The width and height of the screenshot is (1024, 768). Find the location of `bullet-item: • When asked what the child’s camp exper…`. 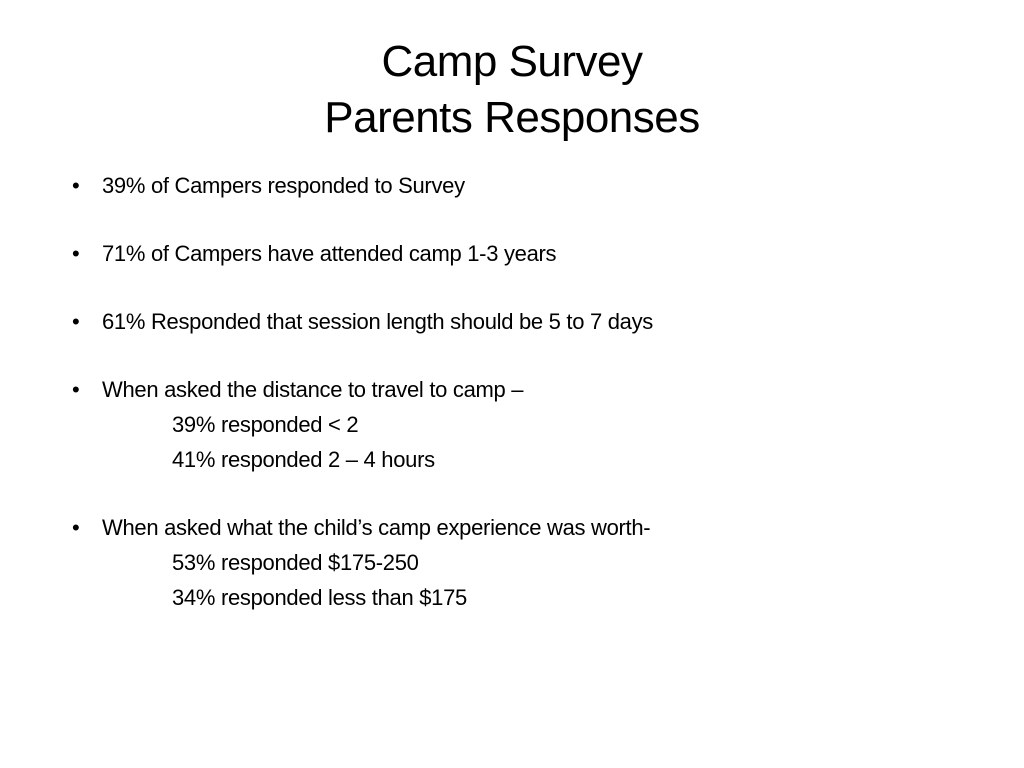

bullet-item: • When asked what the child’s camp exper… is located at coordinates (522, 562).